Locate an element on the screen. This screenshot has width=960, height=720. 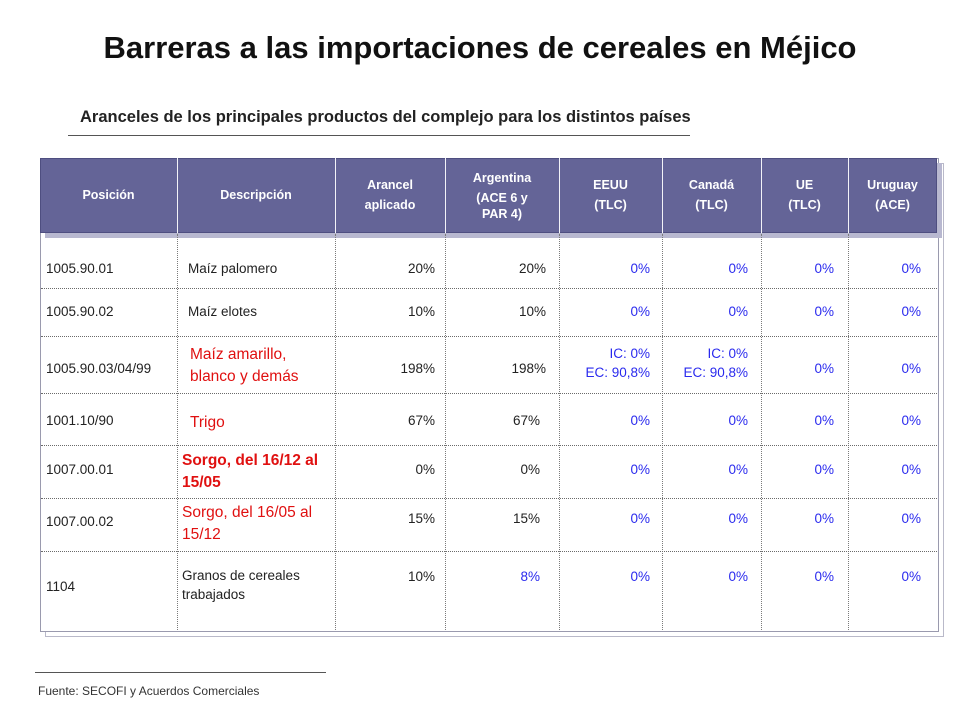
header-arancel: Arancel aplicado is located at coordinates (390, 195).